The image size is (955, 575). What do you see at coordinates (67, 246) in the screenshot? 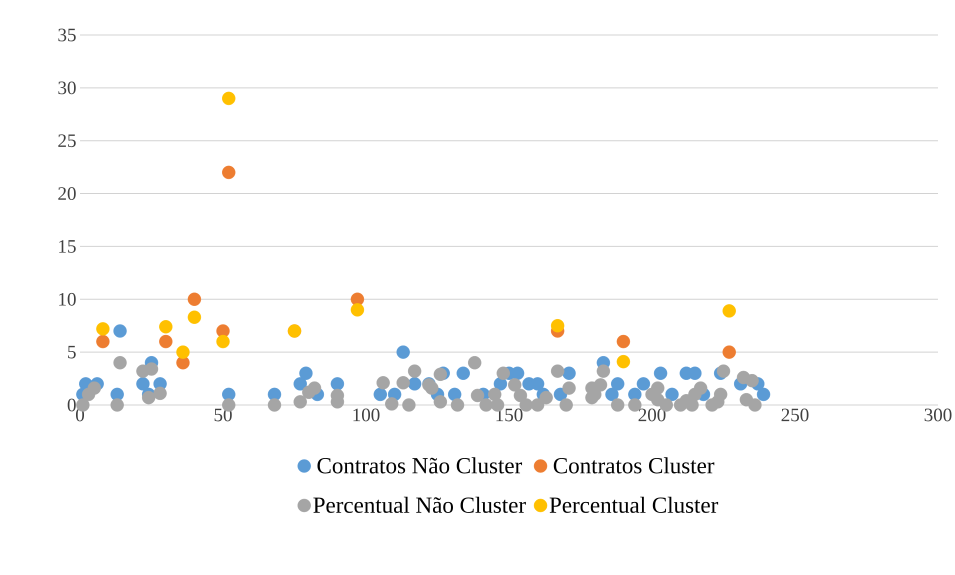
I see `y-tick-label: 15` at bounding box center [67, 246].